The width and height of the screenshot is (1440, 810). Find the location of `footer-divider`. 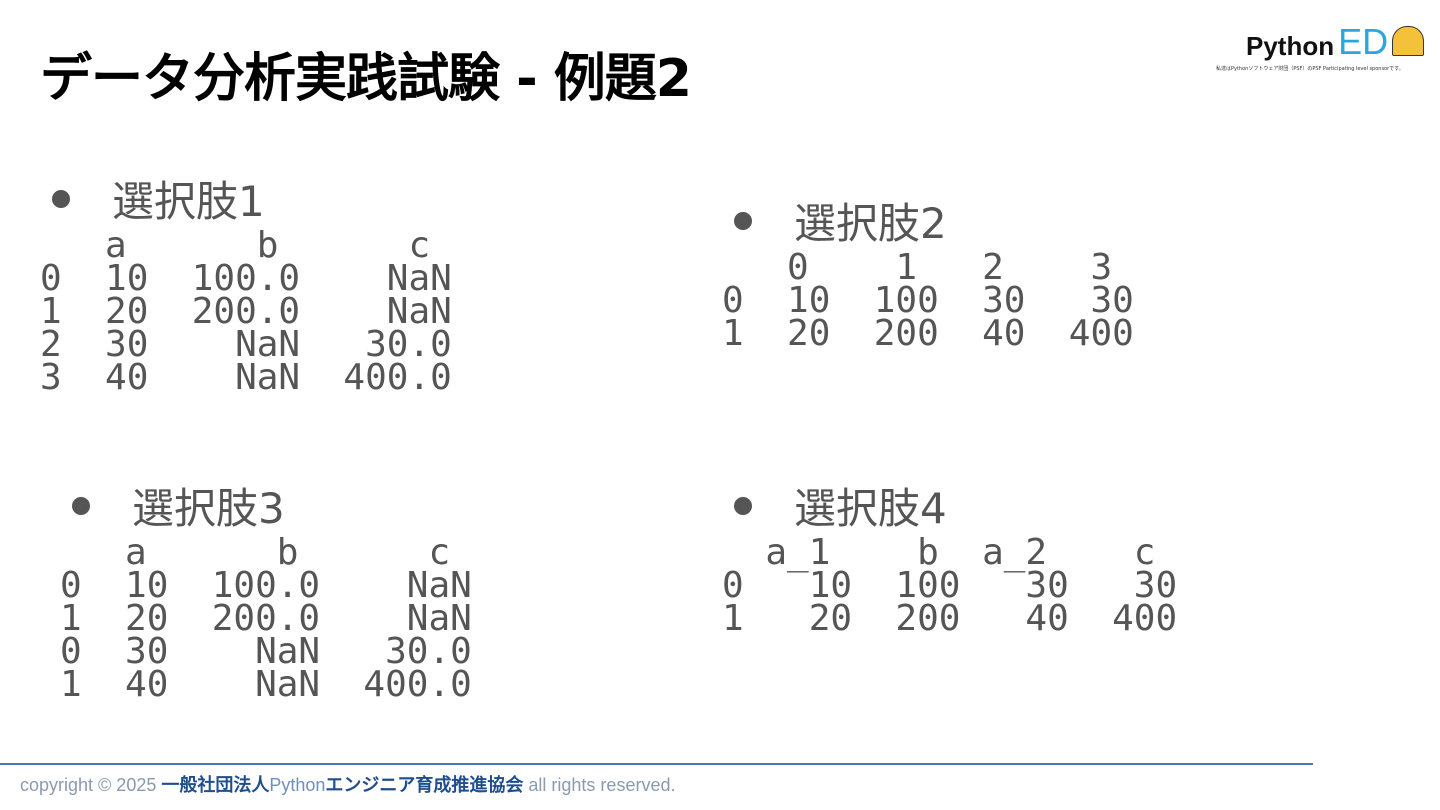

footer-divider is located at coordinates (656, 764).